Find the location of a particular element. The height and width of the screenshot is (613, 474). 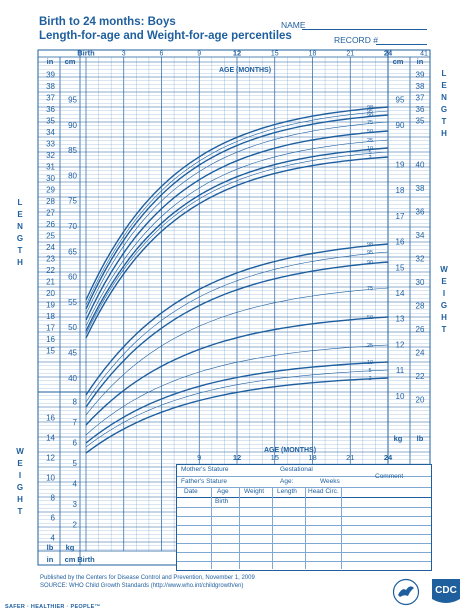

unit-kg-label: kg is located at coordinates (70, 547).